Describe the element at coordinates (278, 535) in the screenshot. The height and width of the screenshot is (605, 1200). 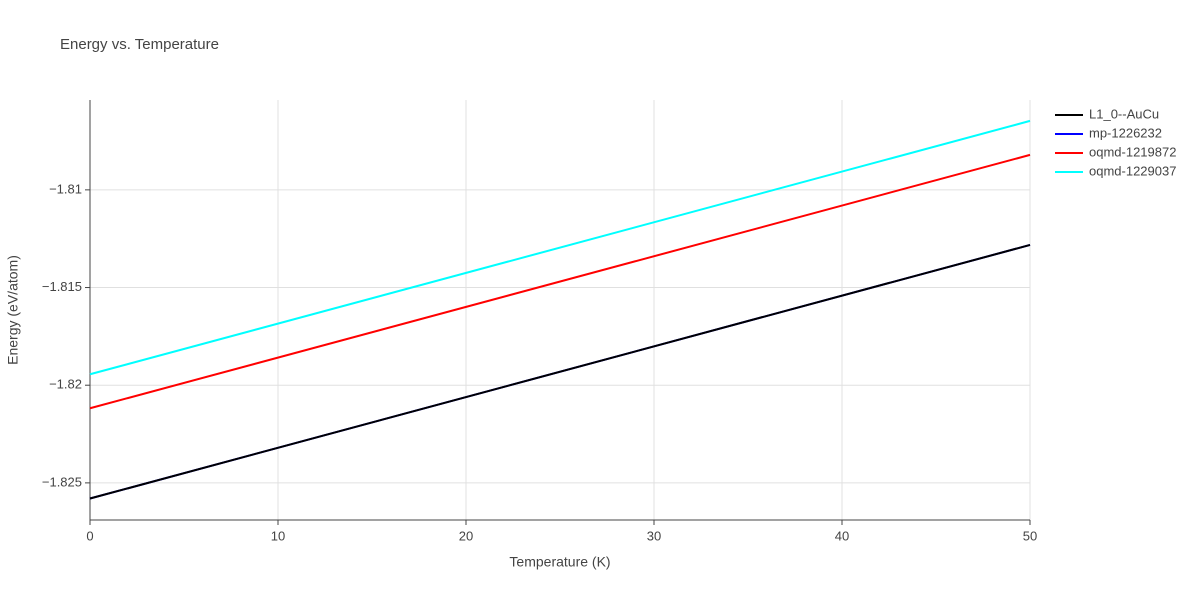
I see `x-tick-label: 10` at that location.